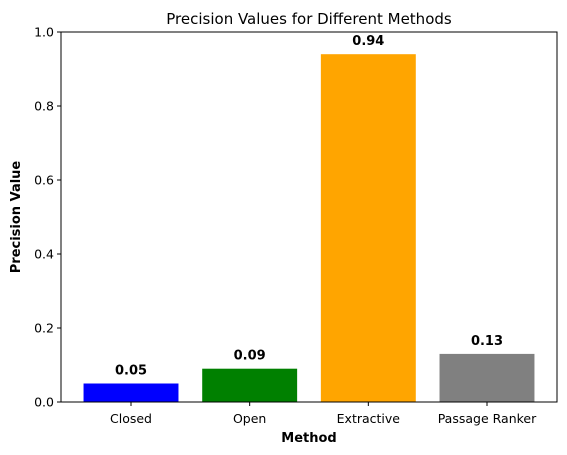 This screenshot has width=567, height=455. Describe the element at coordinates (44, 106) in the screenshot. I see `y-tick-label: 0.8` at that location.